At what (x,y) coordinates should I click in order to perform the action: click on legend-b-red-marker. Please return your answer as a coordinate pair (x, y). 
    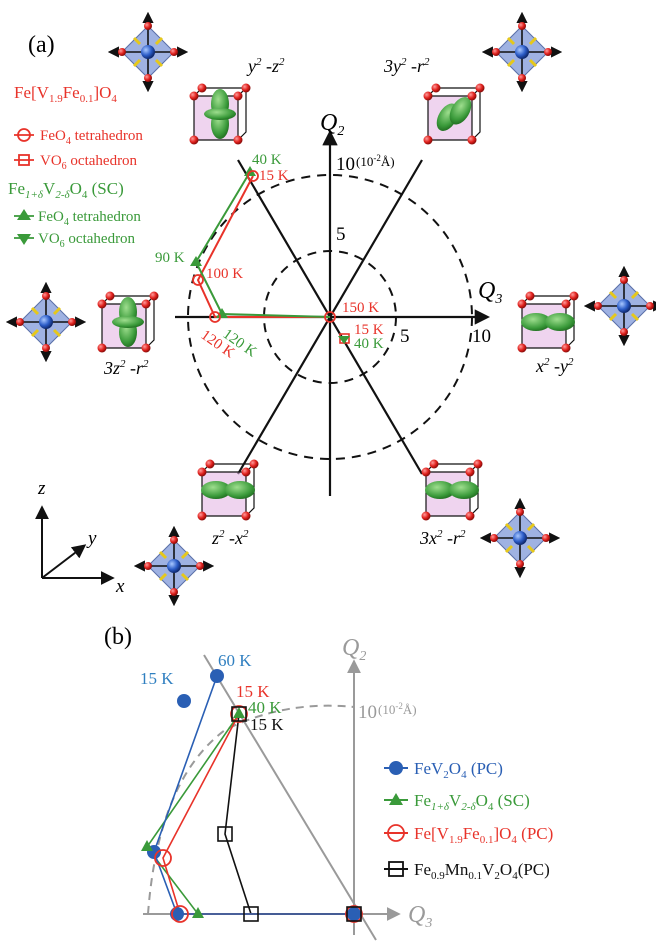
    Looking at the image, I should click on (396, 833).